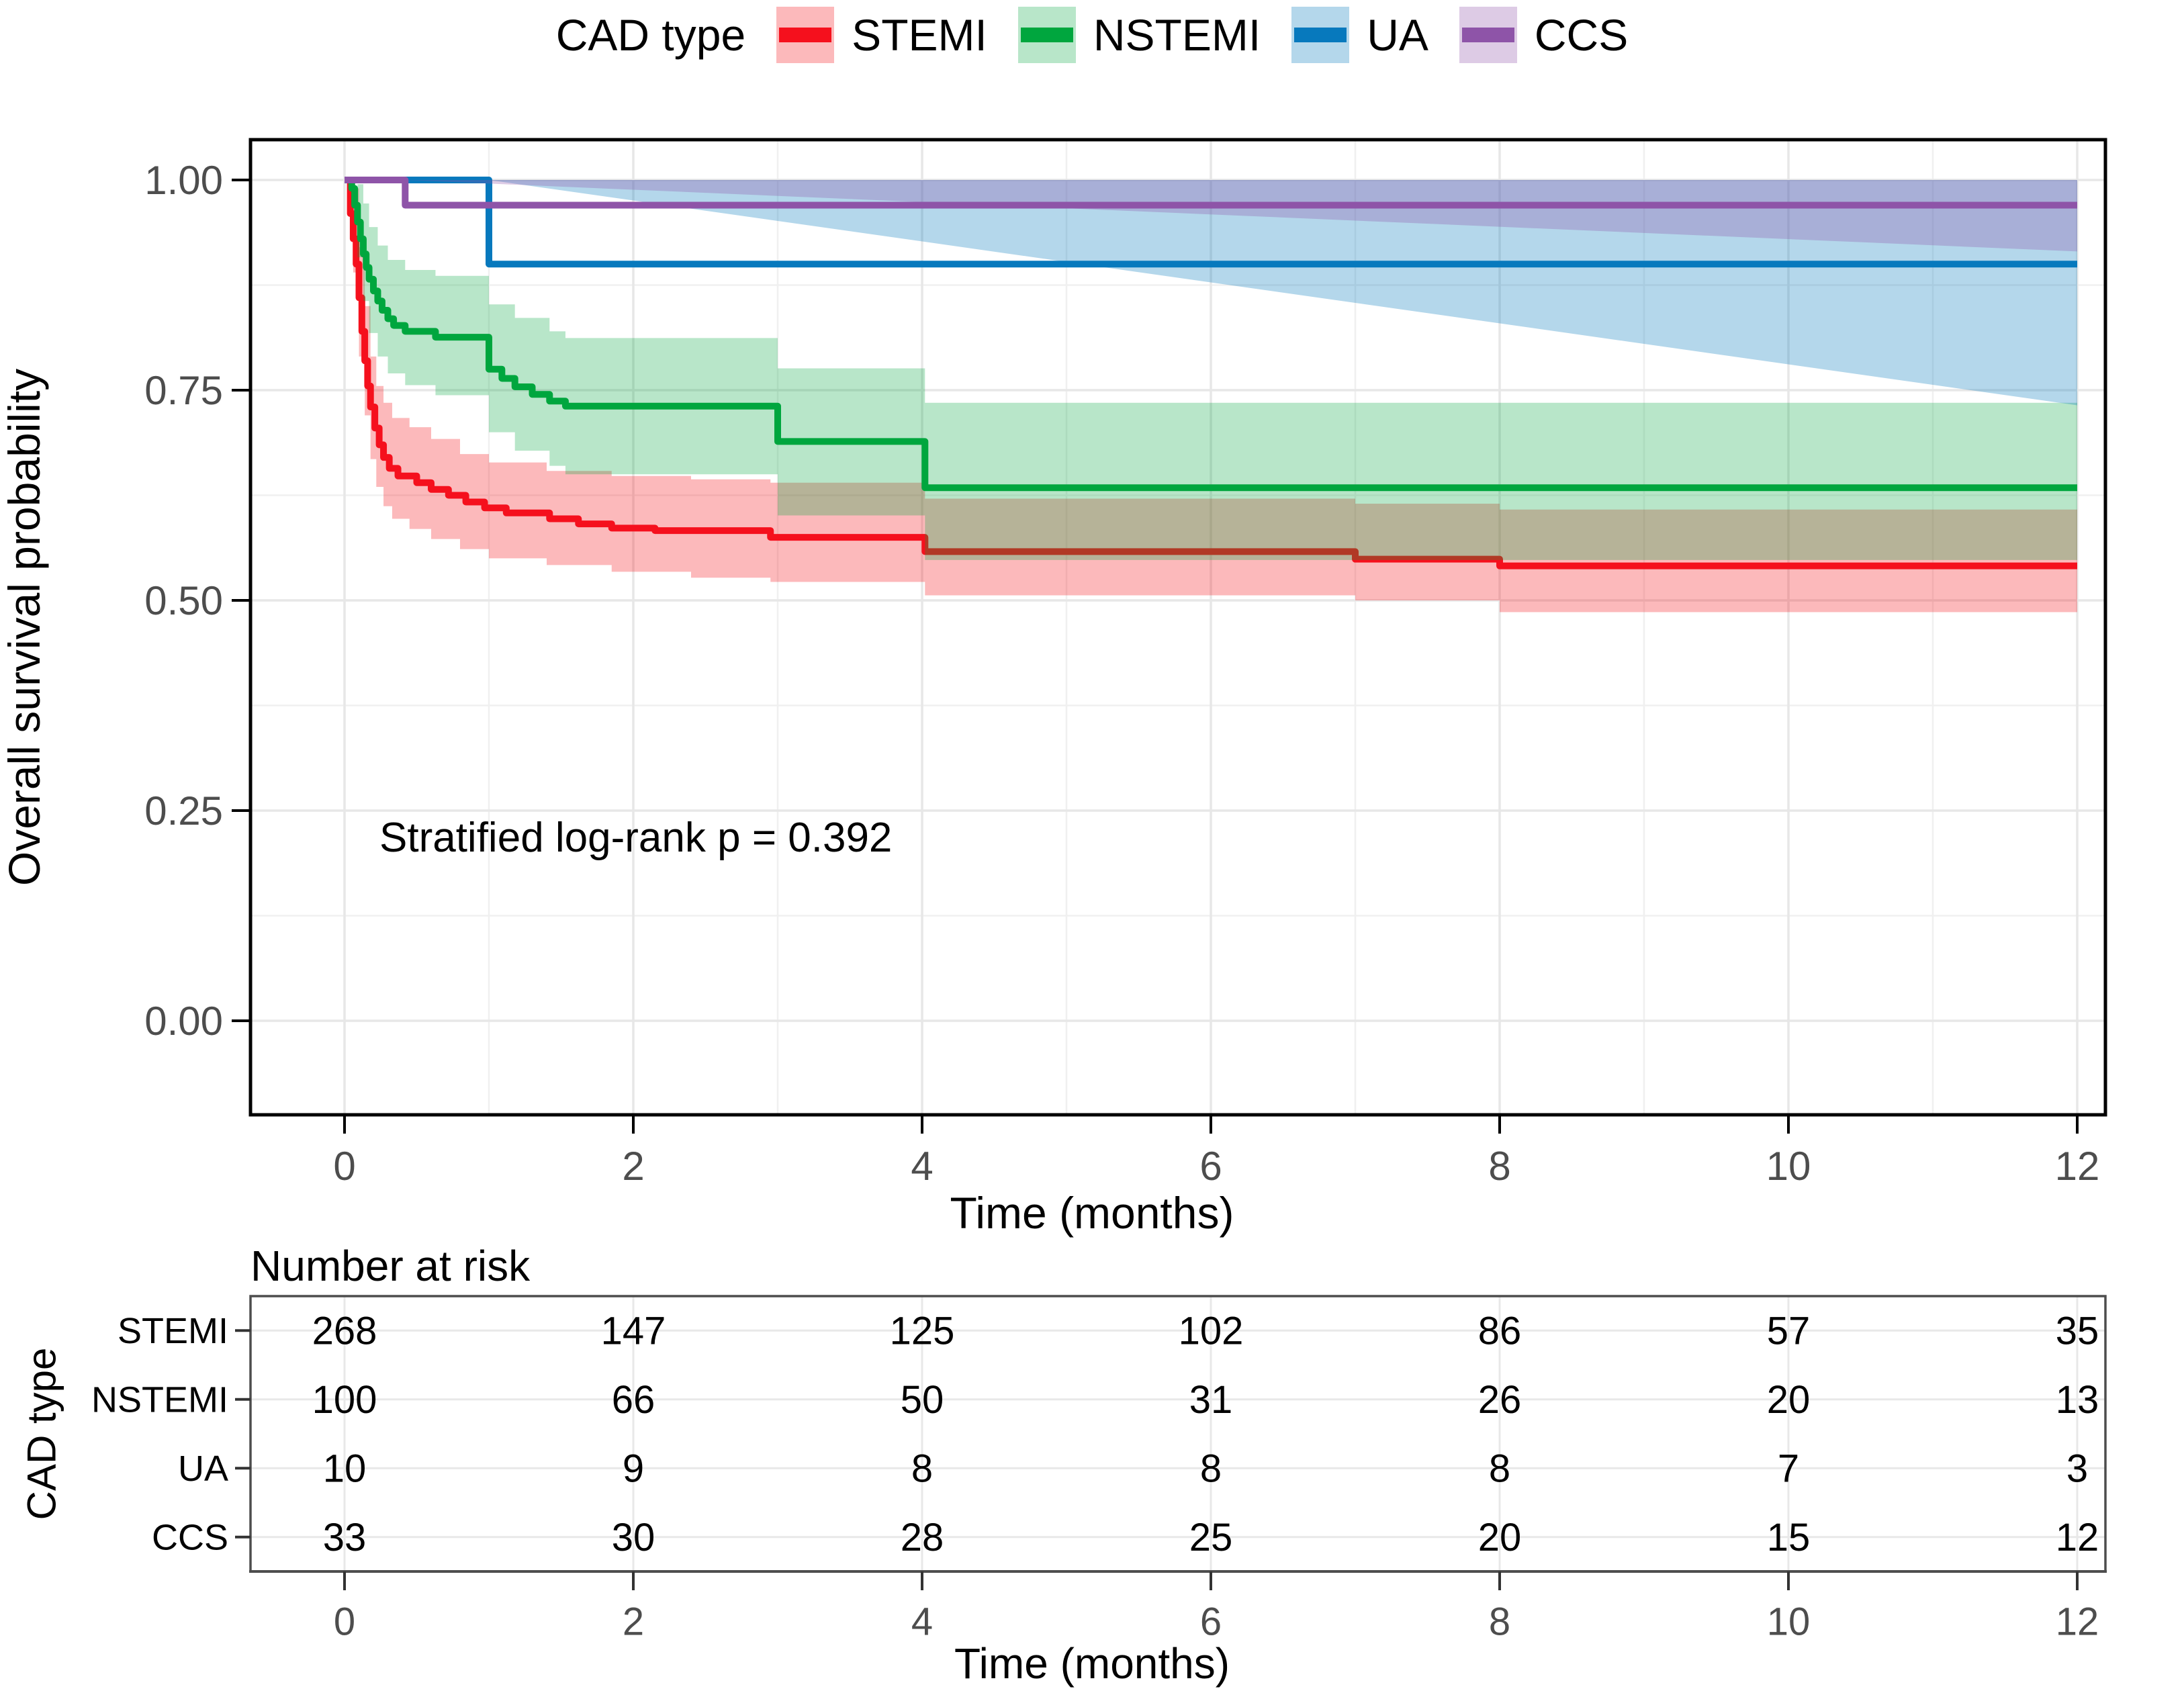  I want to click on legend-title: CAD type, so click(650, 35).